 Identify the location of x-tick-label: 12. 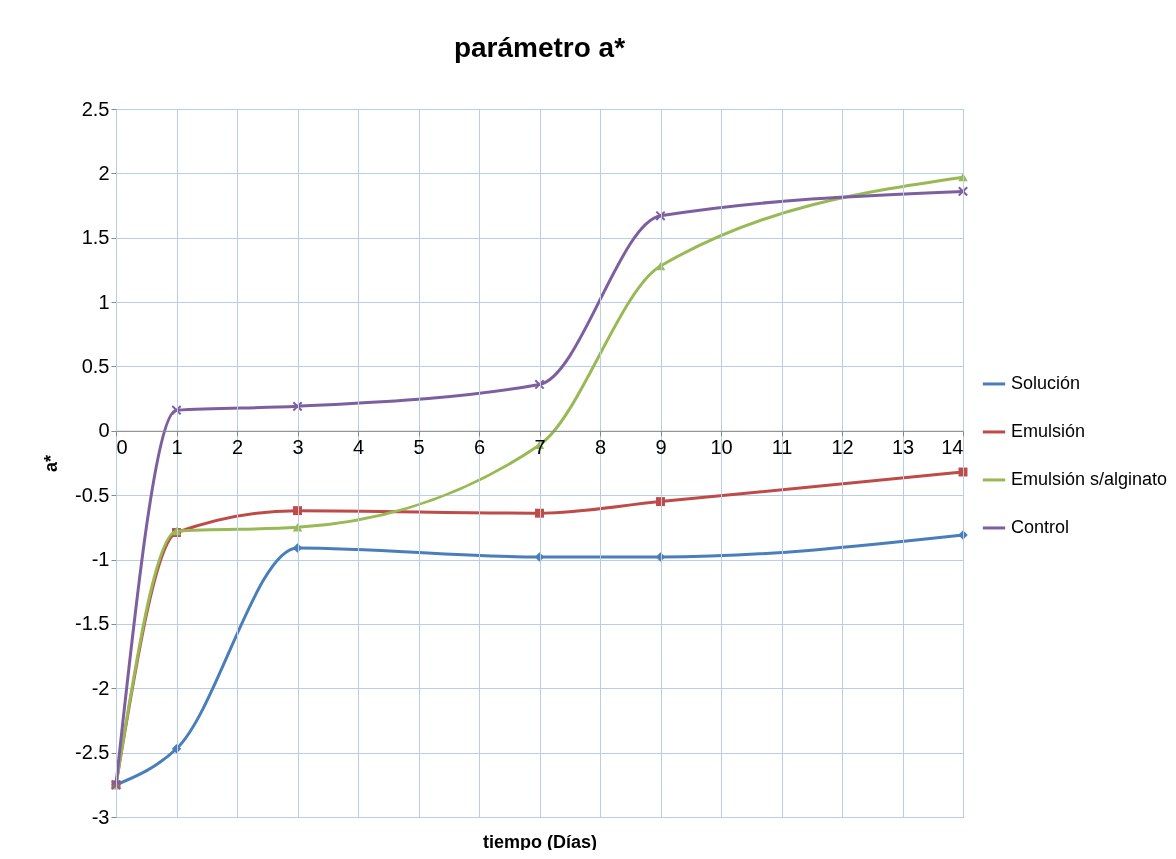
(842, 447).